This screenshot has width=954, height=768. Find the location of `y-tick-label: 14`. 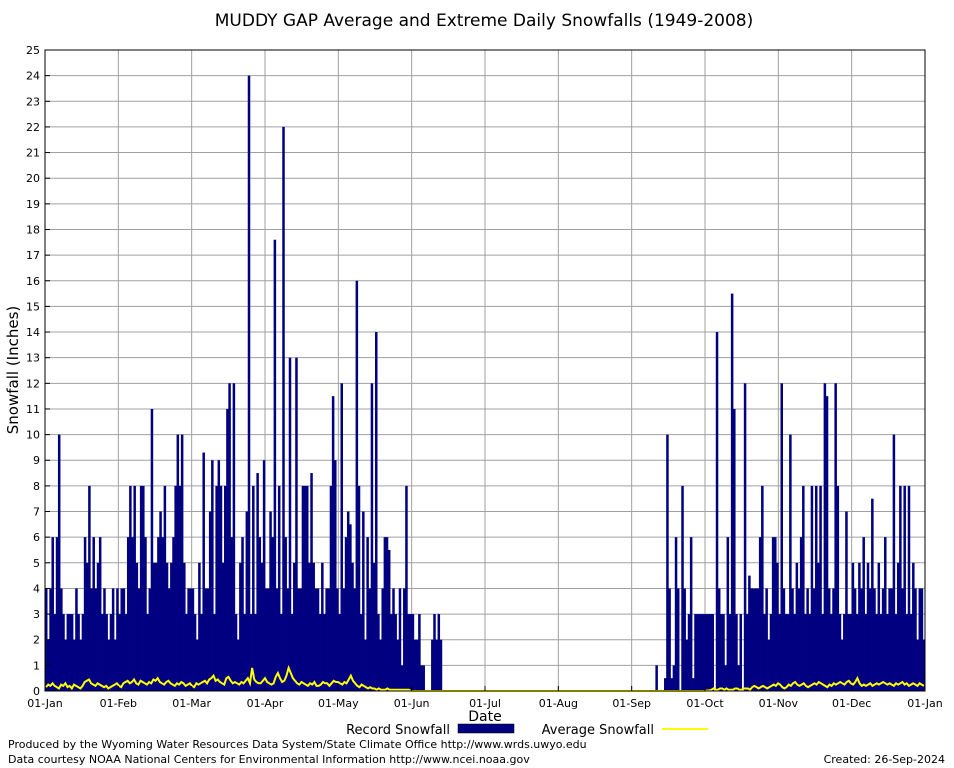

y-tick-label: 14 is located at coordinates (33, 332).